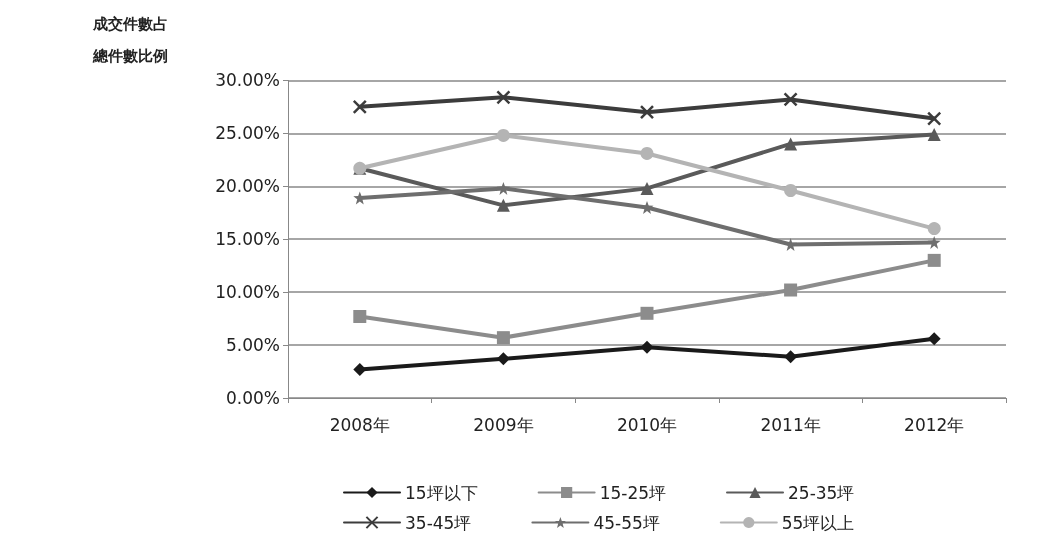 This screenshot has height=550, width=1038. I want to click on x-tick-label: 2011年, so click(790, 424).